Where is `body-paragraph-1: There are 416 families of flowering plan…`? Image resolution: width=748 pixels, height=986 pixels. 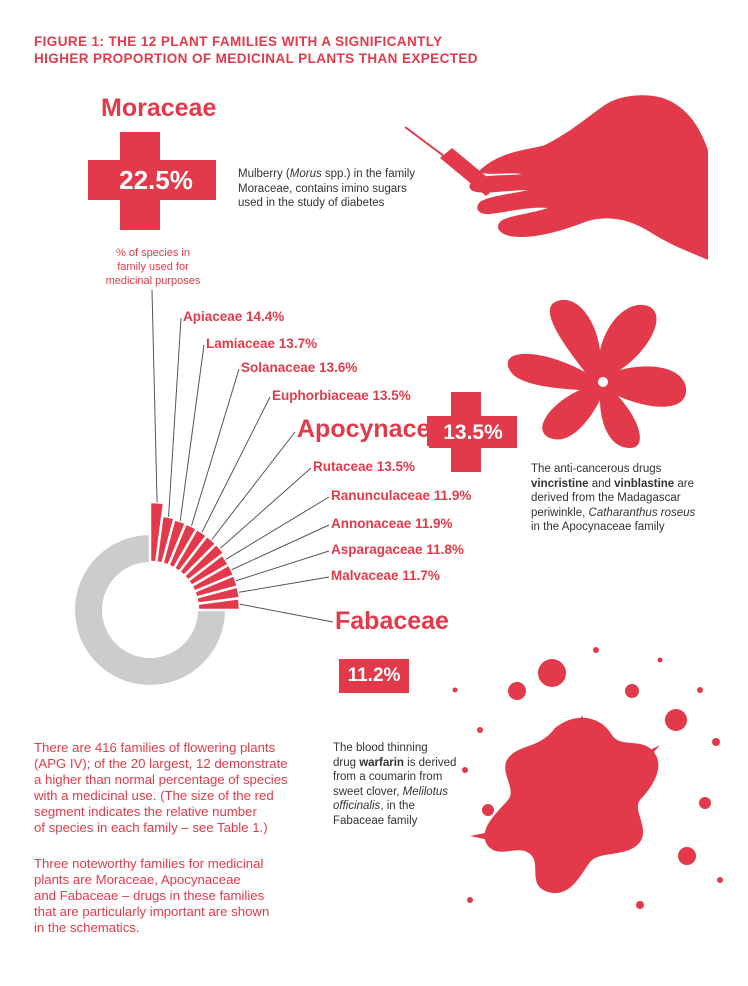 body-paragraph-1: There are 416 families of flowering plan… is located at coordinates (184, 788).